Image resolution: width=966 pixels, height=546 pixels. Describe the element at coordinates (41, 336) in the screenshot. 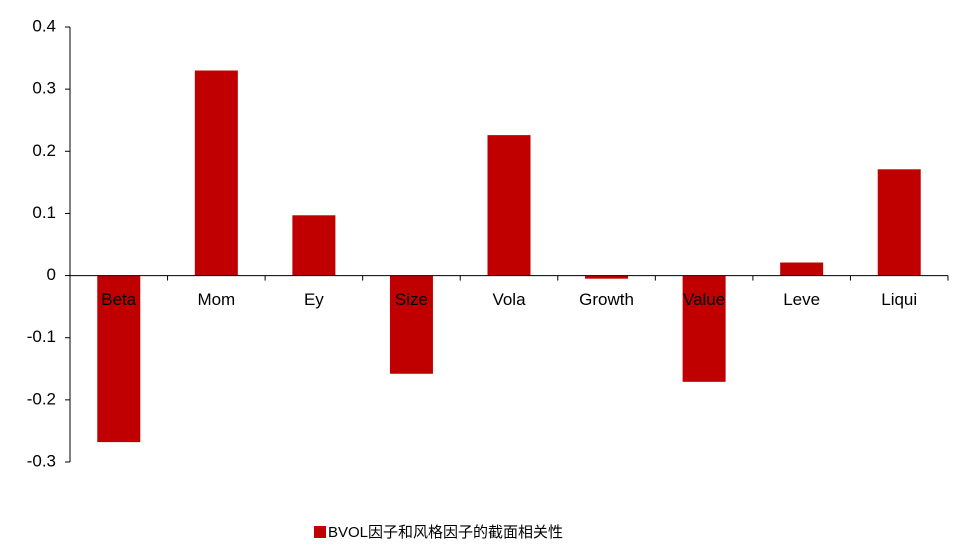

I see `y-tick-label: -0.1` at that location.